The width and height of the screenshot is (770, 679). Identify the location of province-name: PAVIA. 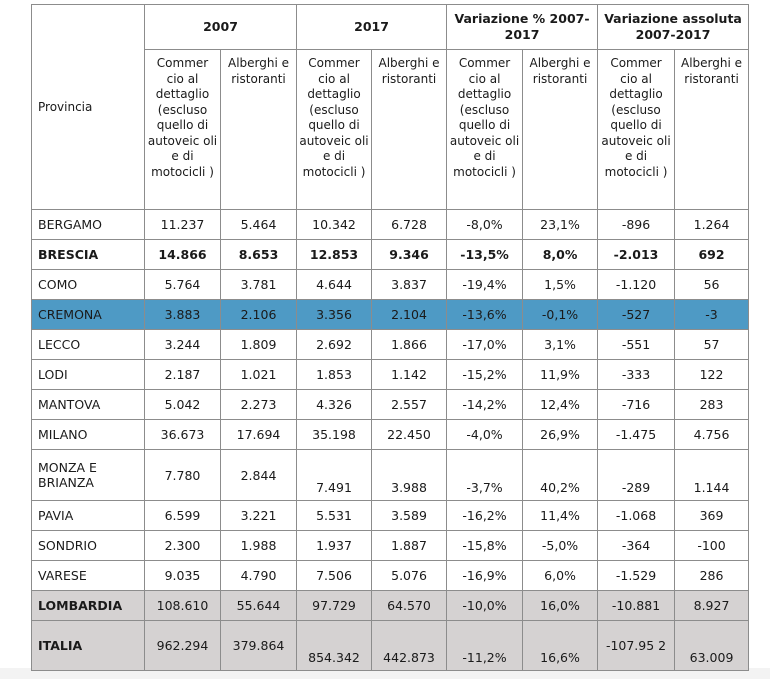
(88, 515).